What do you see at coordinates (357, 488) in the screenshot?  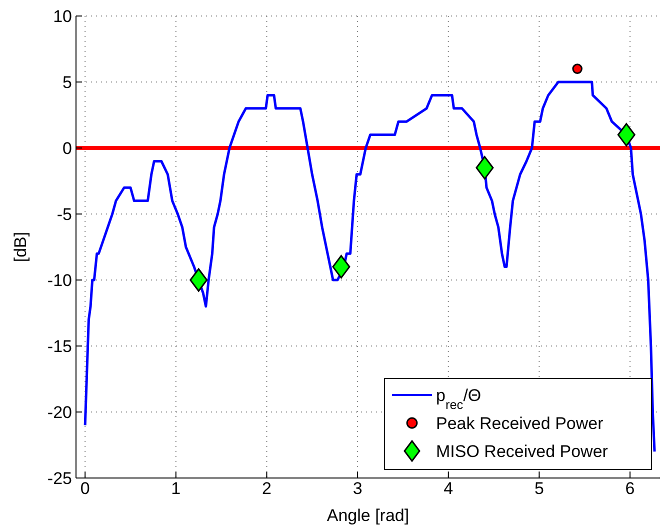 I see `x-tick-label: 3` at bounding box center [357, 488].